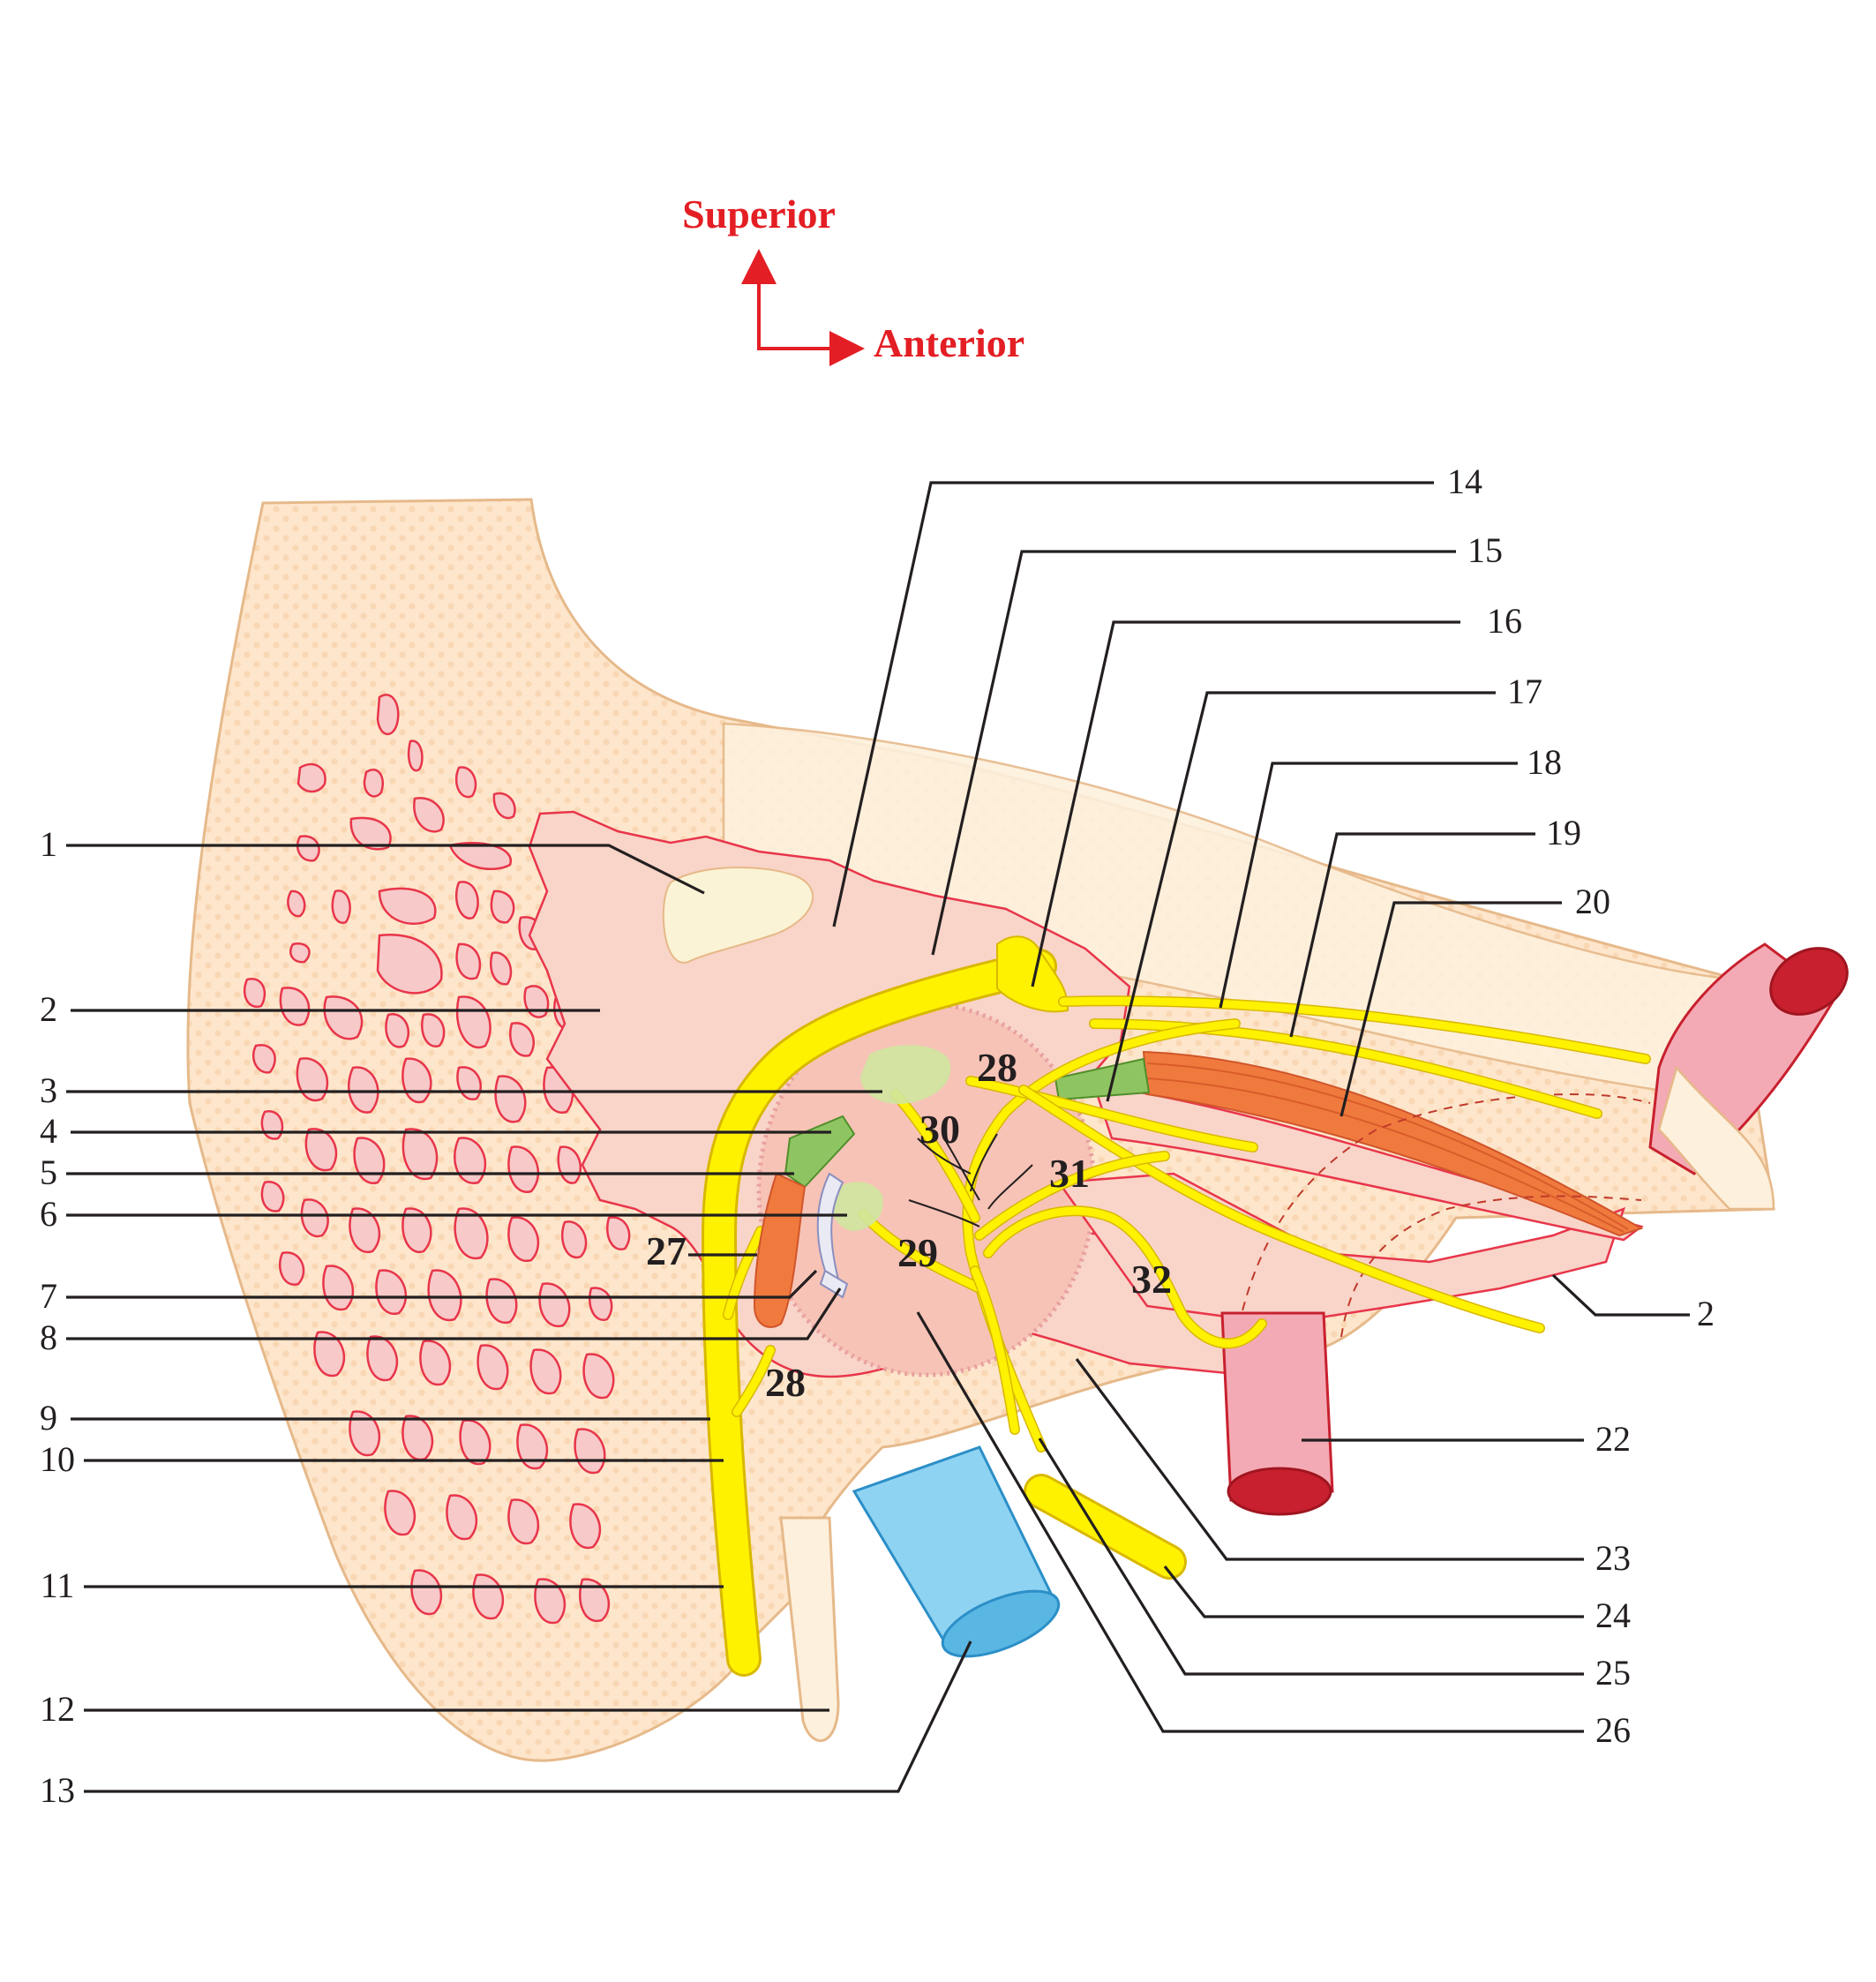  I want to click on incus-body, so click(857, 1206).